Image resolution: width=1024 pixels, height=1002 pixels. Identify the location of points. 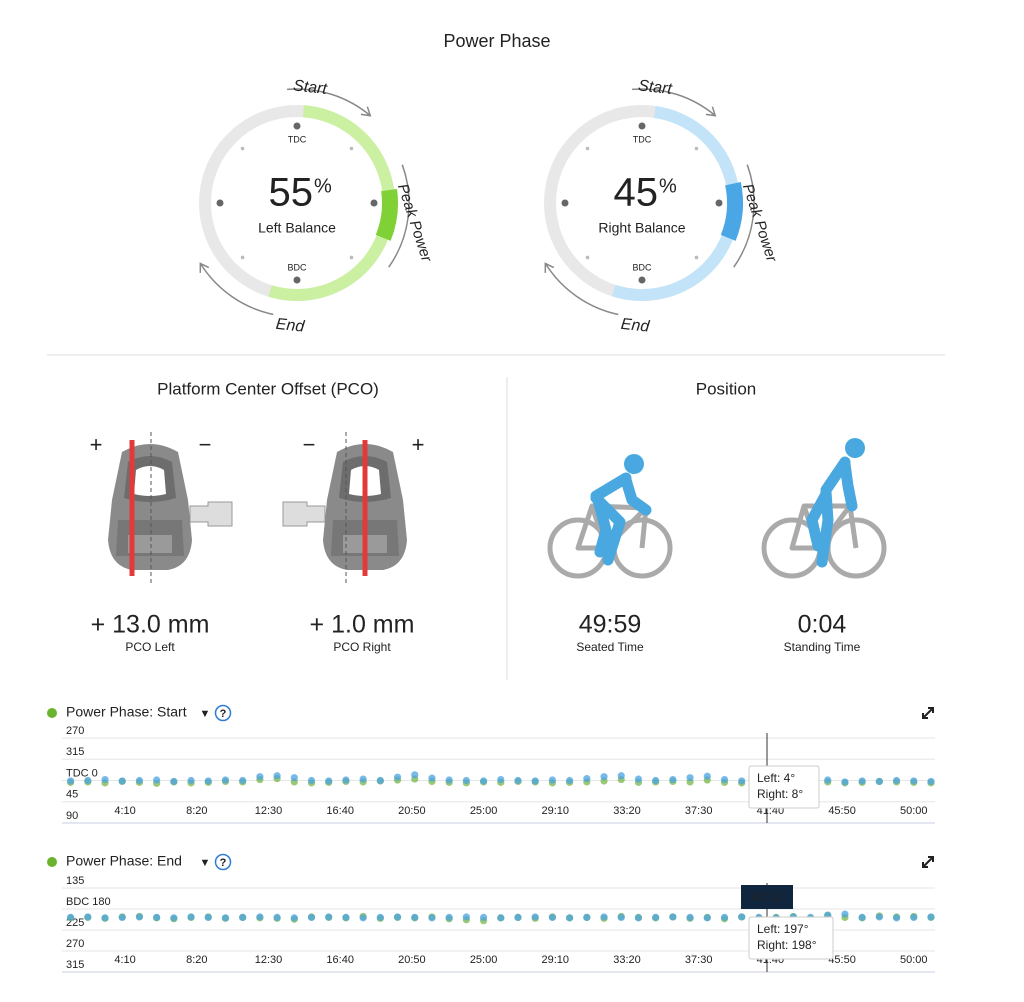
(501, 917).